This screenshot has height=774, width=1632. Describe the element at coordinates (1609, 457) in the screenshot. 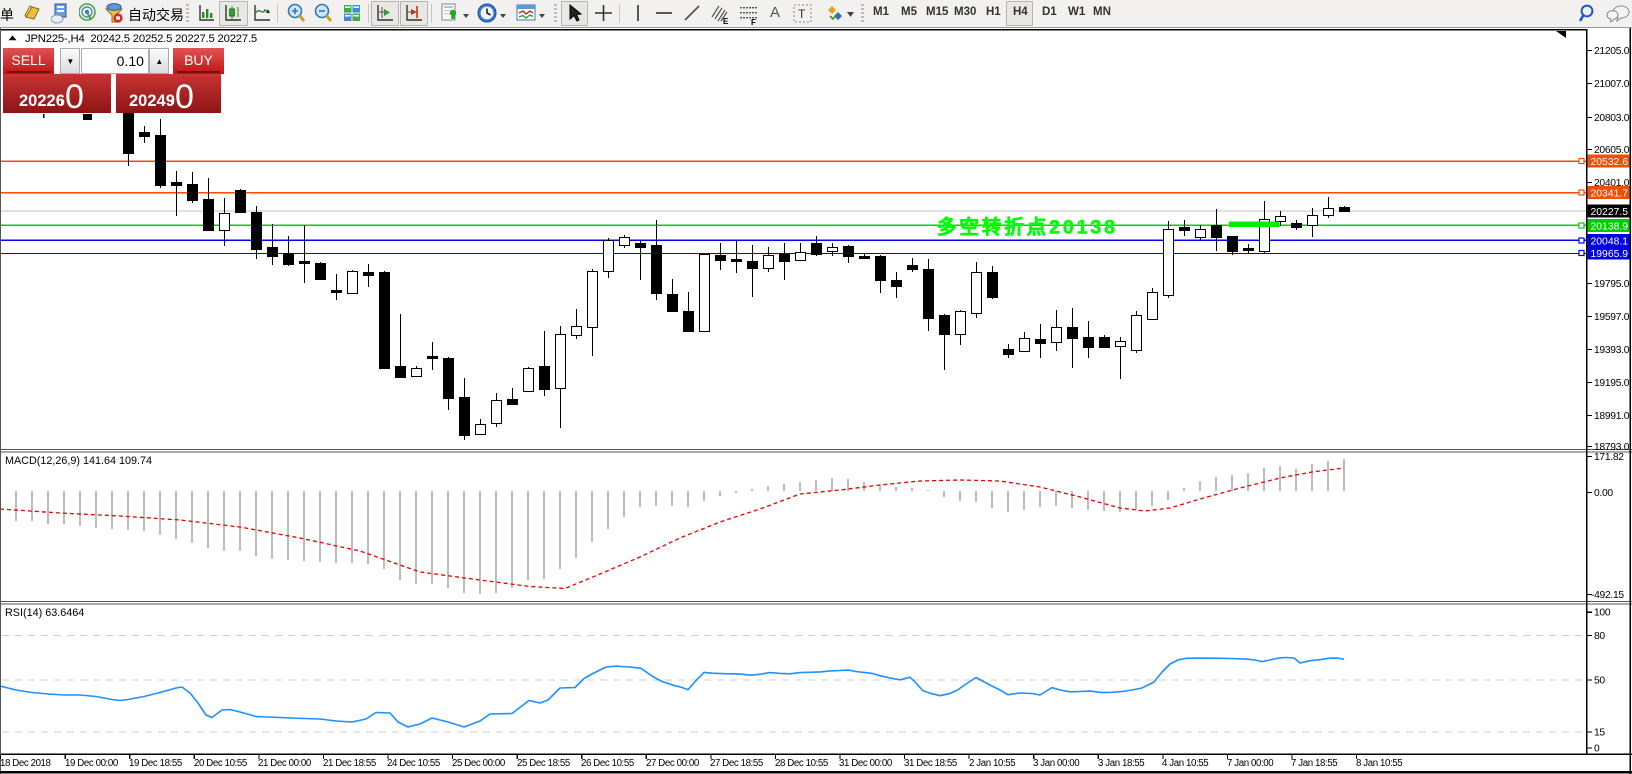

I see `svg-text: 171.82` at that location.